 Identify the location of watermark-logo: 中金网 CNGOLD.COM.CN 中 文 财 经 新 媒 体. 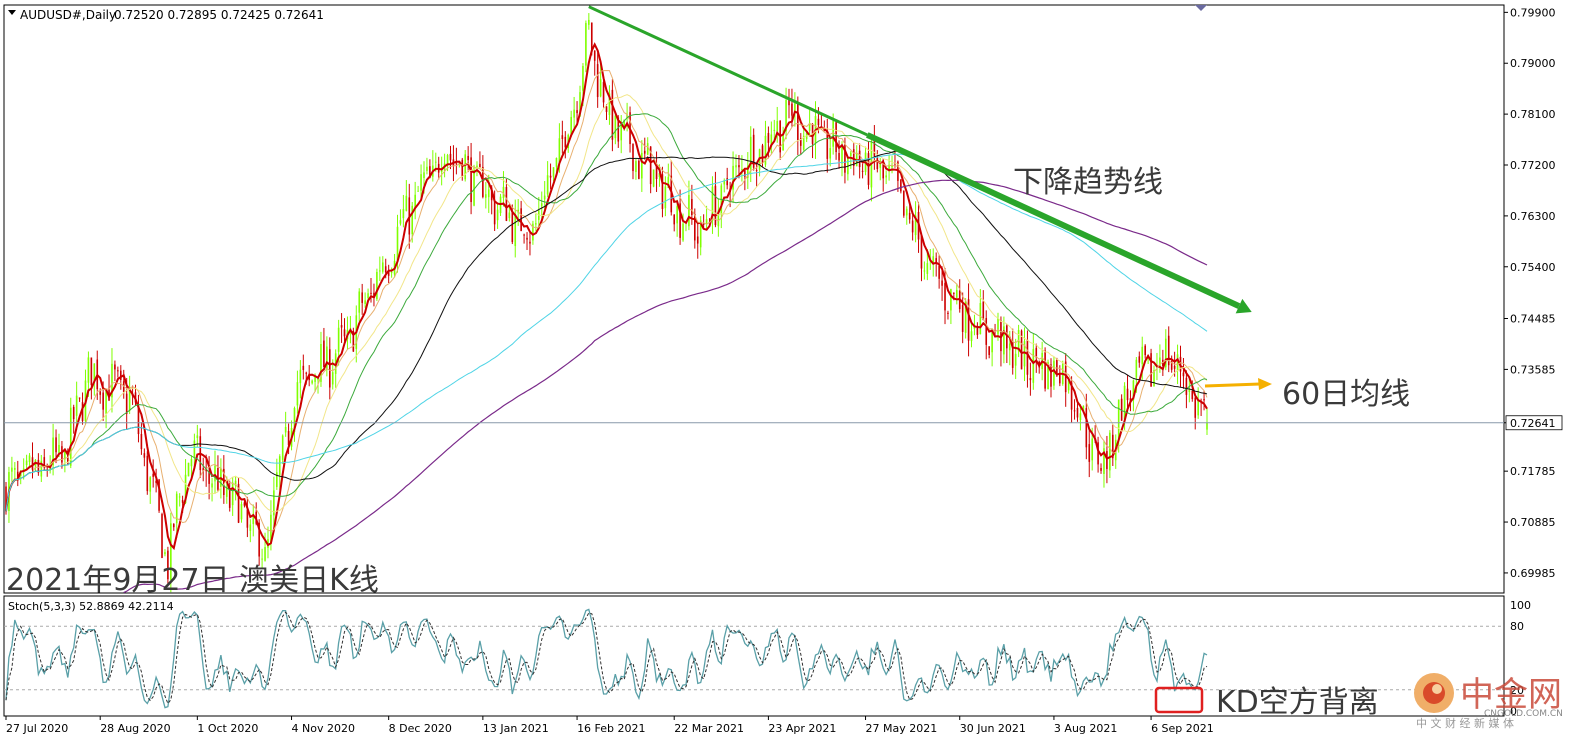
(1488, 701).